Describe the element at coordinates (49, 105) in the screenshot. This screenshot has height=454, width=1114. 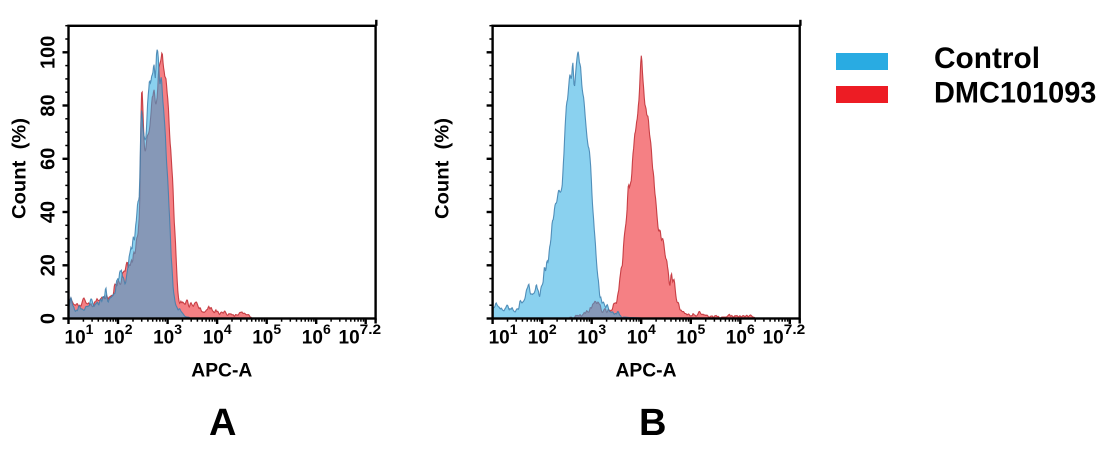
I see `svg-text: 80` at that location.